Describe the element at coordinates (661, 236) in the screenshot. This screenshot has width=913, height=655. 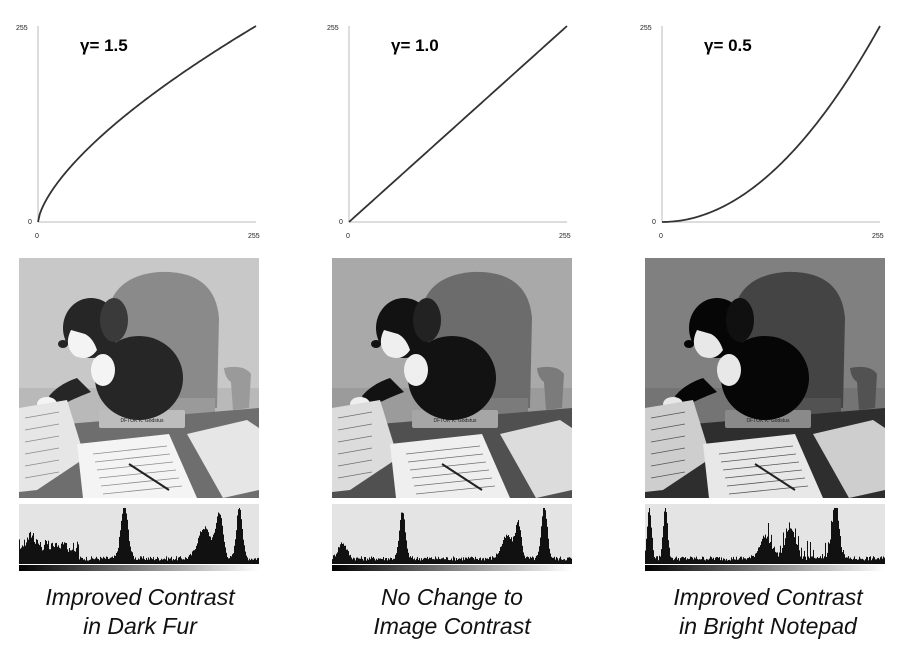
I see `x-min-tick: 0` at that location.